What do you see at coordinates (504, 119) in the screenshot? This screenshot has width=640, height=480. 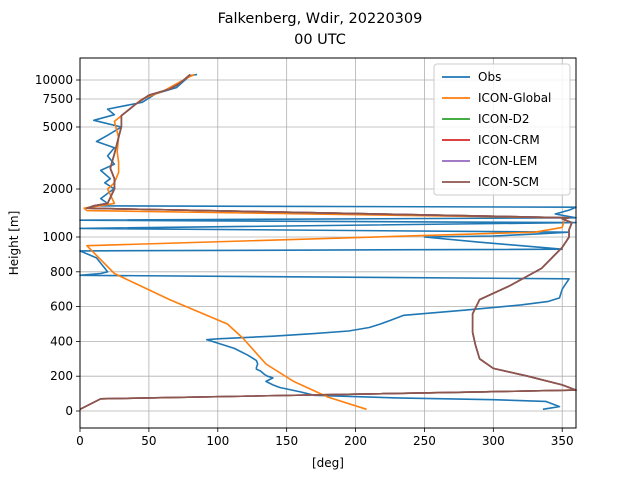 I see `legend-label: ICON-D2` at bounding box center [504, 119].